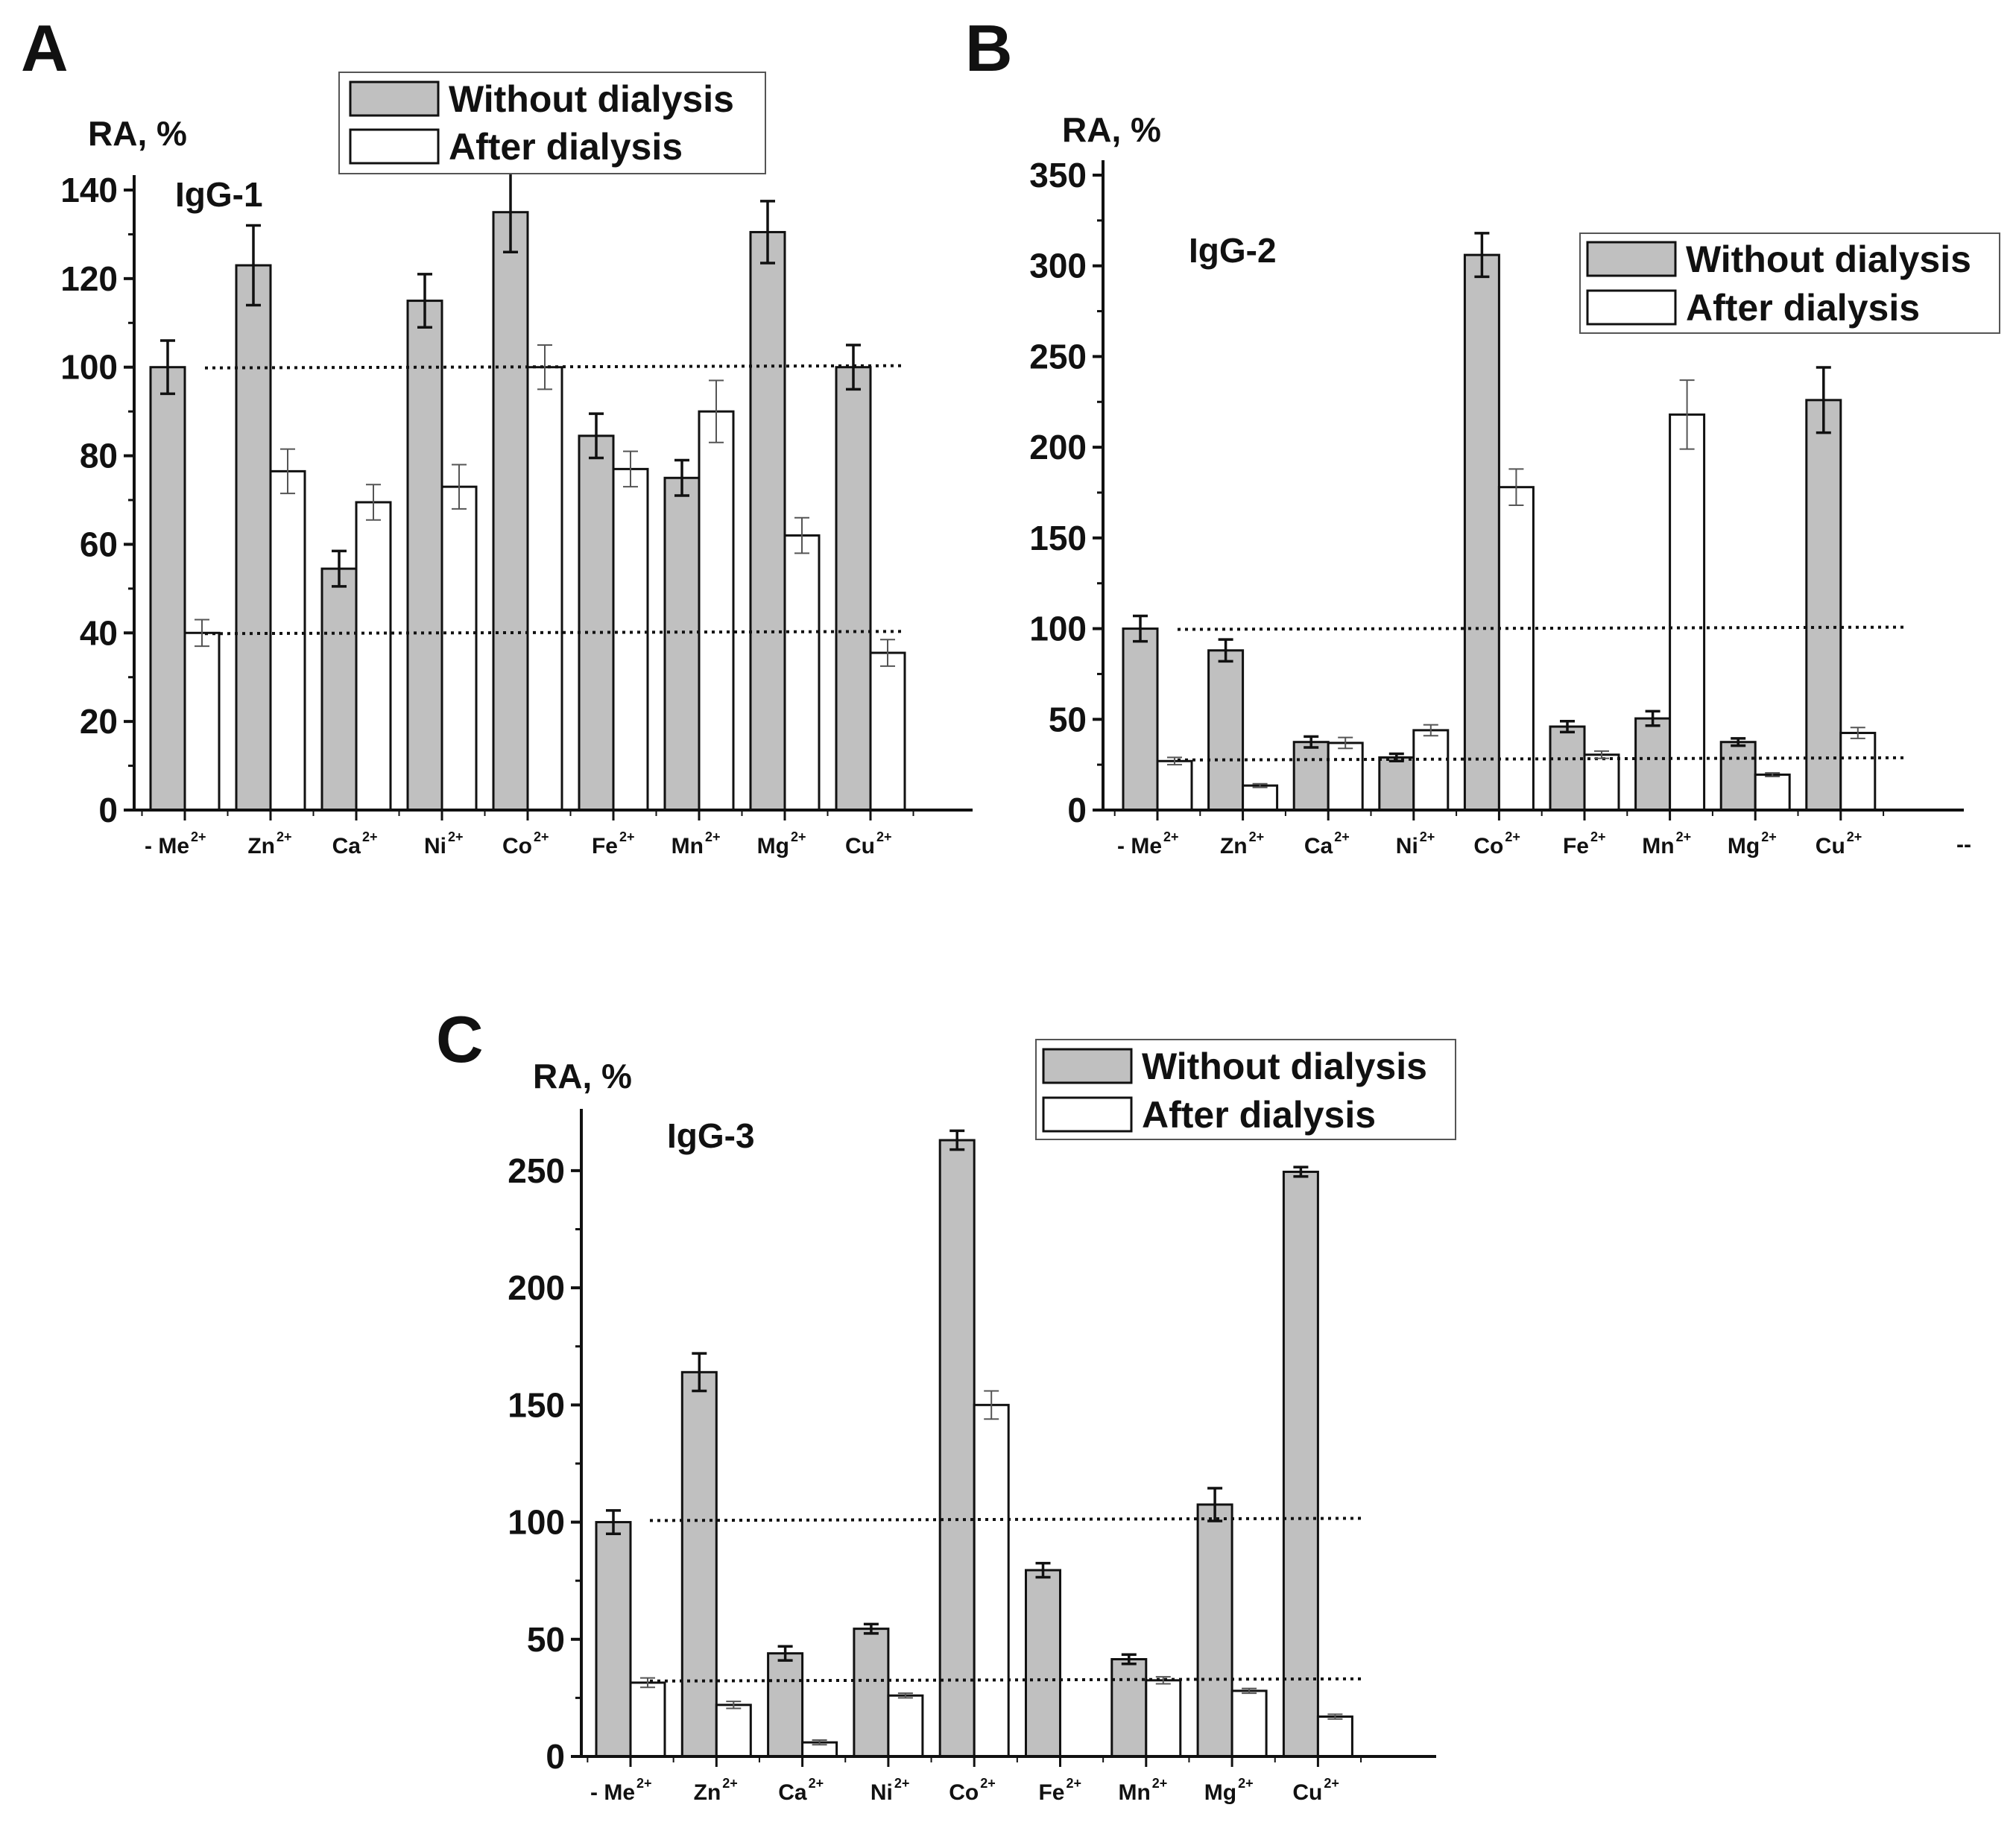 The width and height of the screenshot is (2016, 1828). Describe the element at coordinates (1233, 250) in the screenshot. I see `series-note-label: IgG-2` at that location.